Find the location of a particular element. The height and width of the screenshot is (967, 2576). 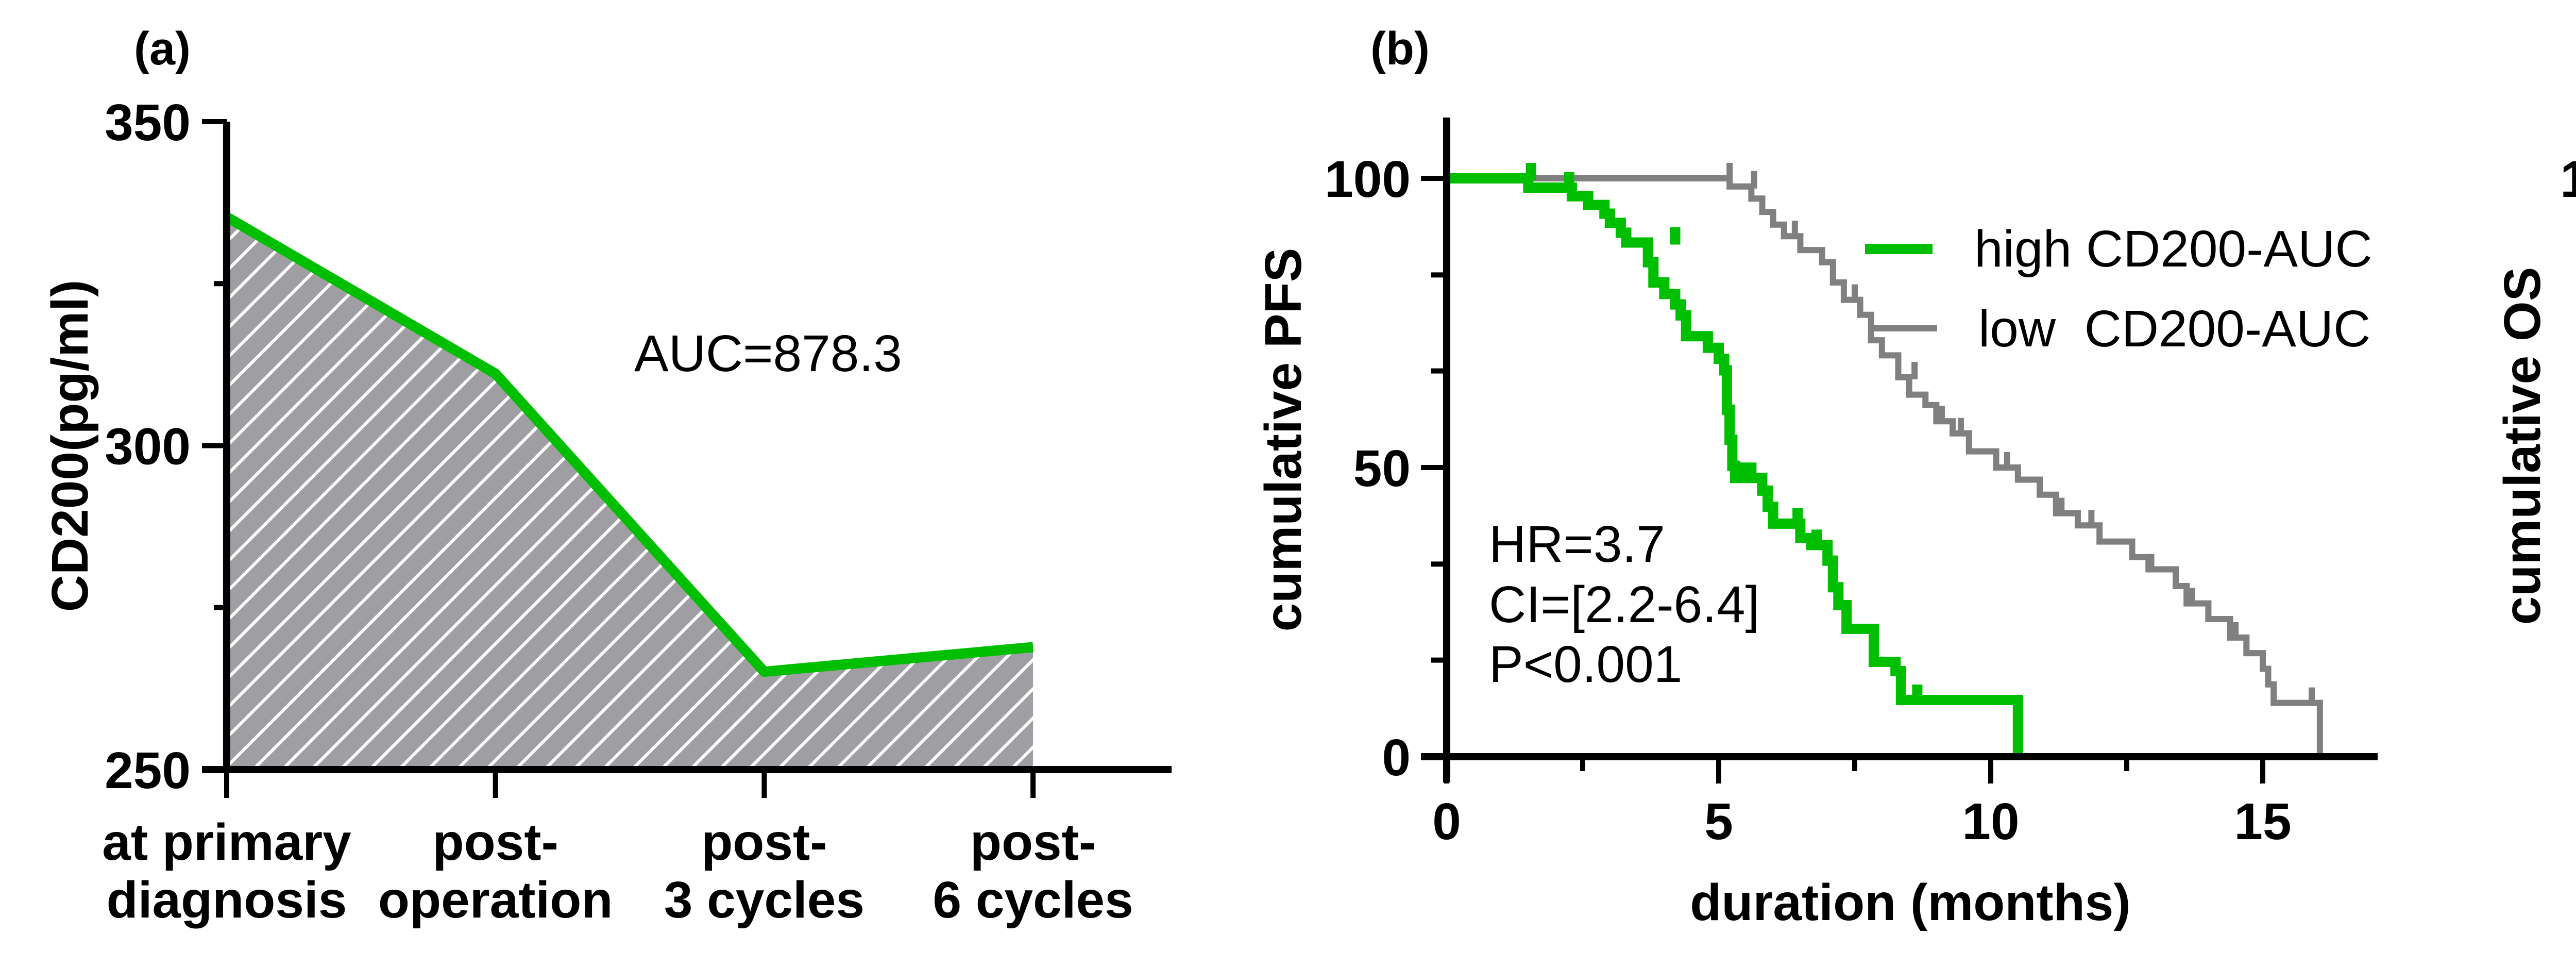

panel-label-b: (b) is located at coordinates (1400, 49).